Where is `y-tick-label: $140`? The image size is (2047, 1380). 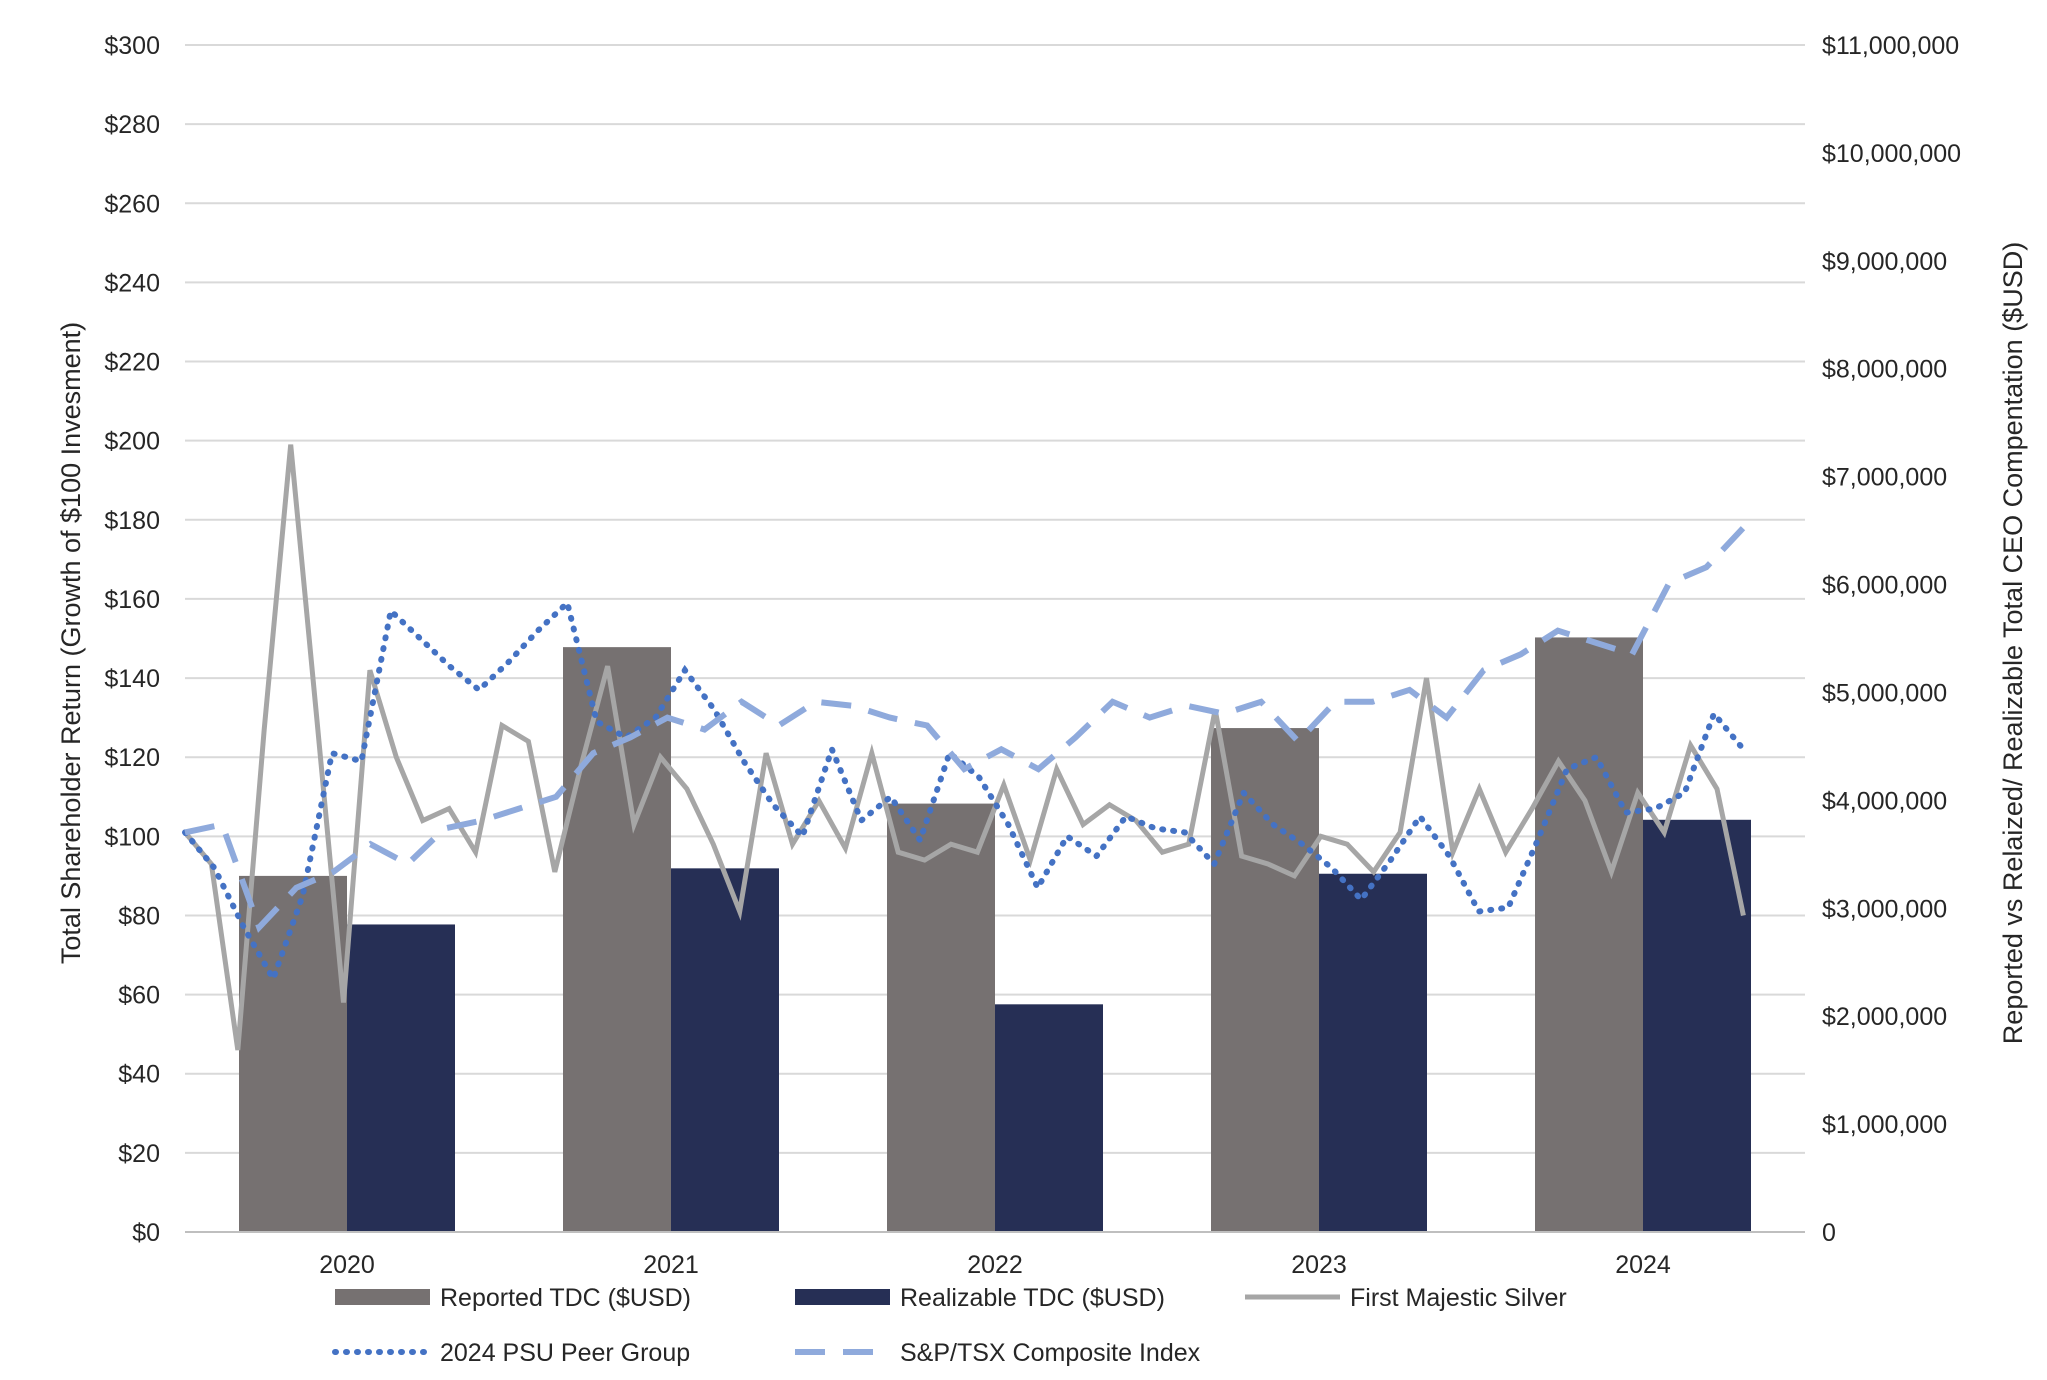
y-tick-label: $140 is located at coordinates (132, 679).